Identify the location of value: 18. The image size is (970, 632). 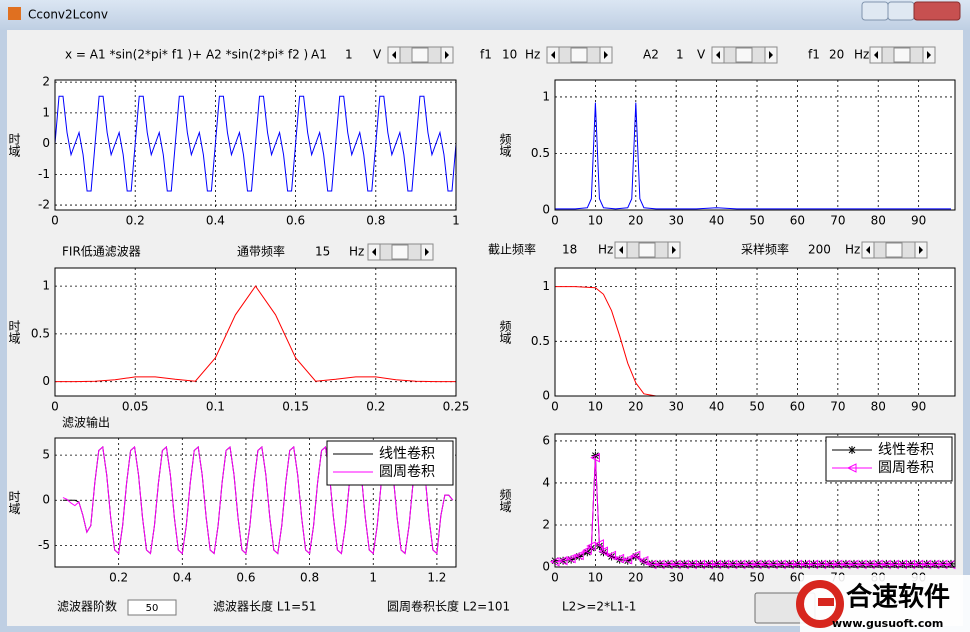
(569, 250).